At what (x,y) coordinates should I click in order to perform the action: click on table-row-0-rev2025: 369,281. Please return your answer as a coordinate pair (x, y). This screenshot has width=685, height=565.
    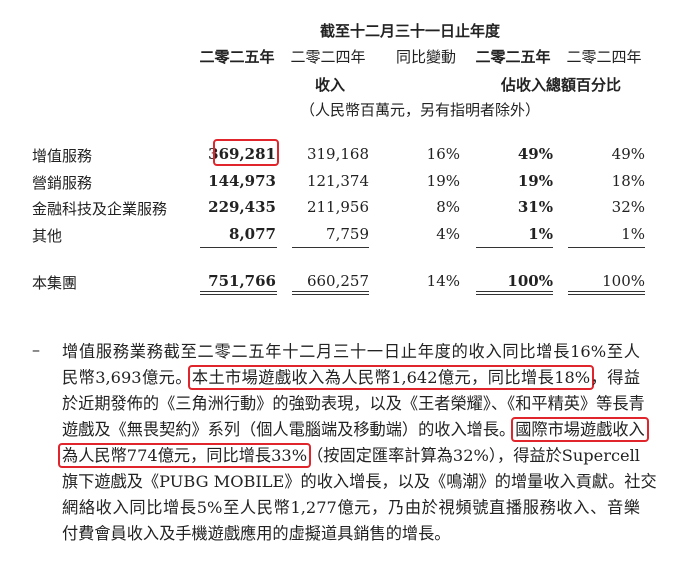
    Looking at the image, I should click on (242, 154).